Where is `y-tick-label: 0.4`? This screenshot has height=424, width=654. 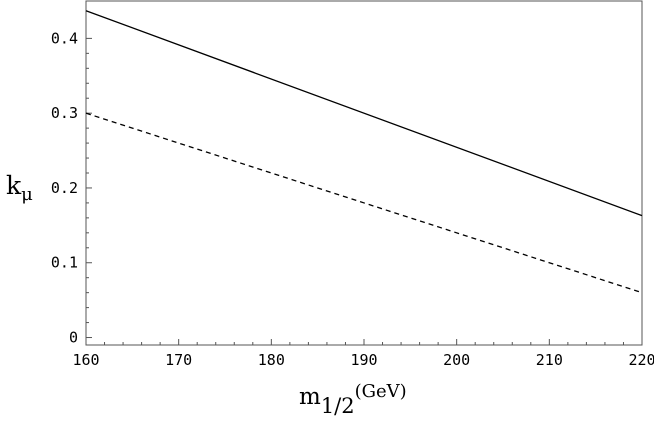
y-tick-label: 0.4 is located at coordinates (64, 38).